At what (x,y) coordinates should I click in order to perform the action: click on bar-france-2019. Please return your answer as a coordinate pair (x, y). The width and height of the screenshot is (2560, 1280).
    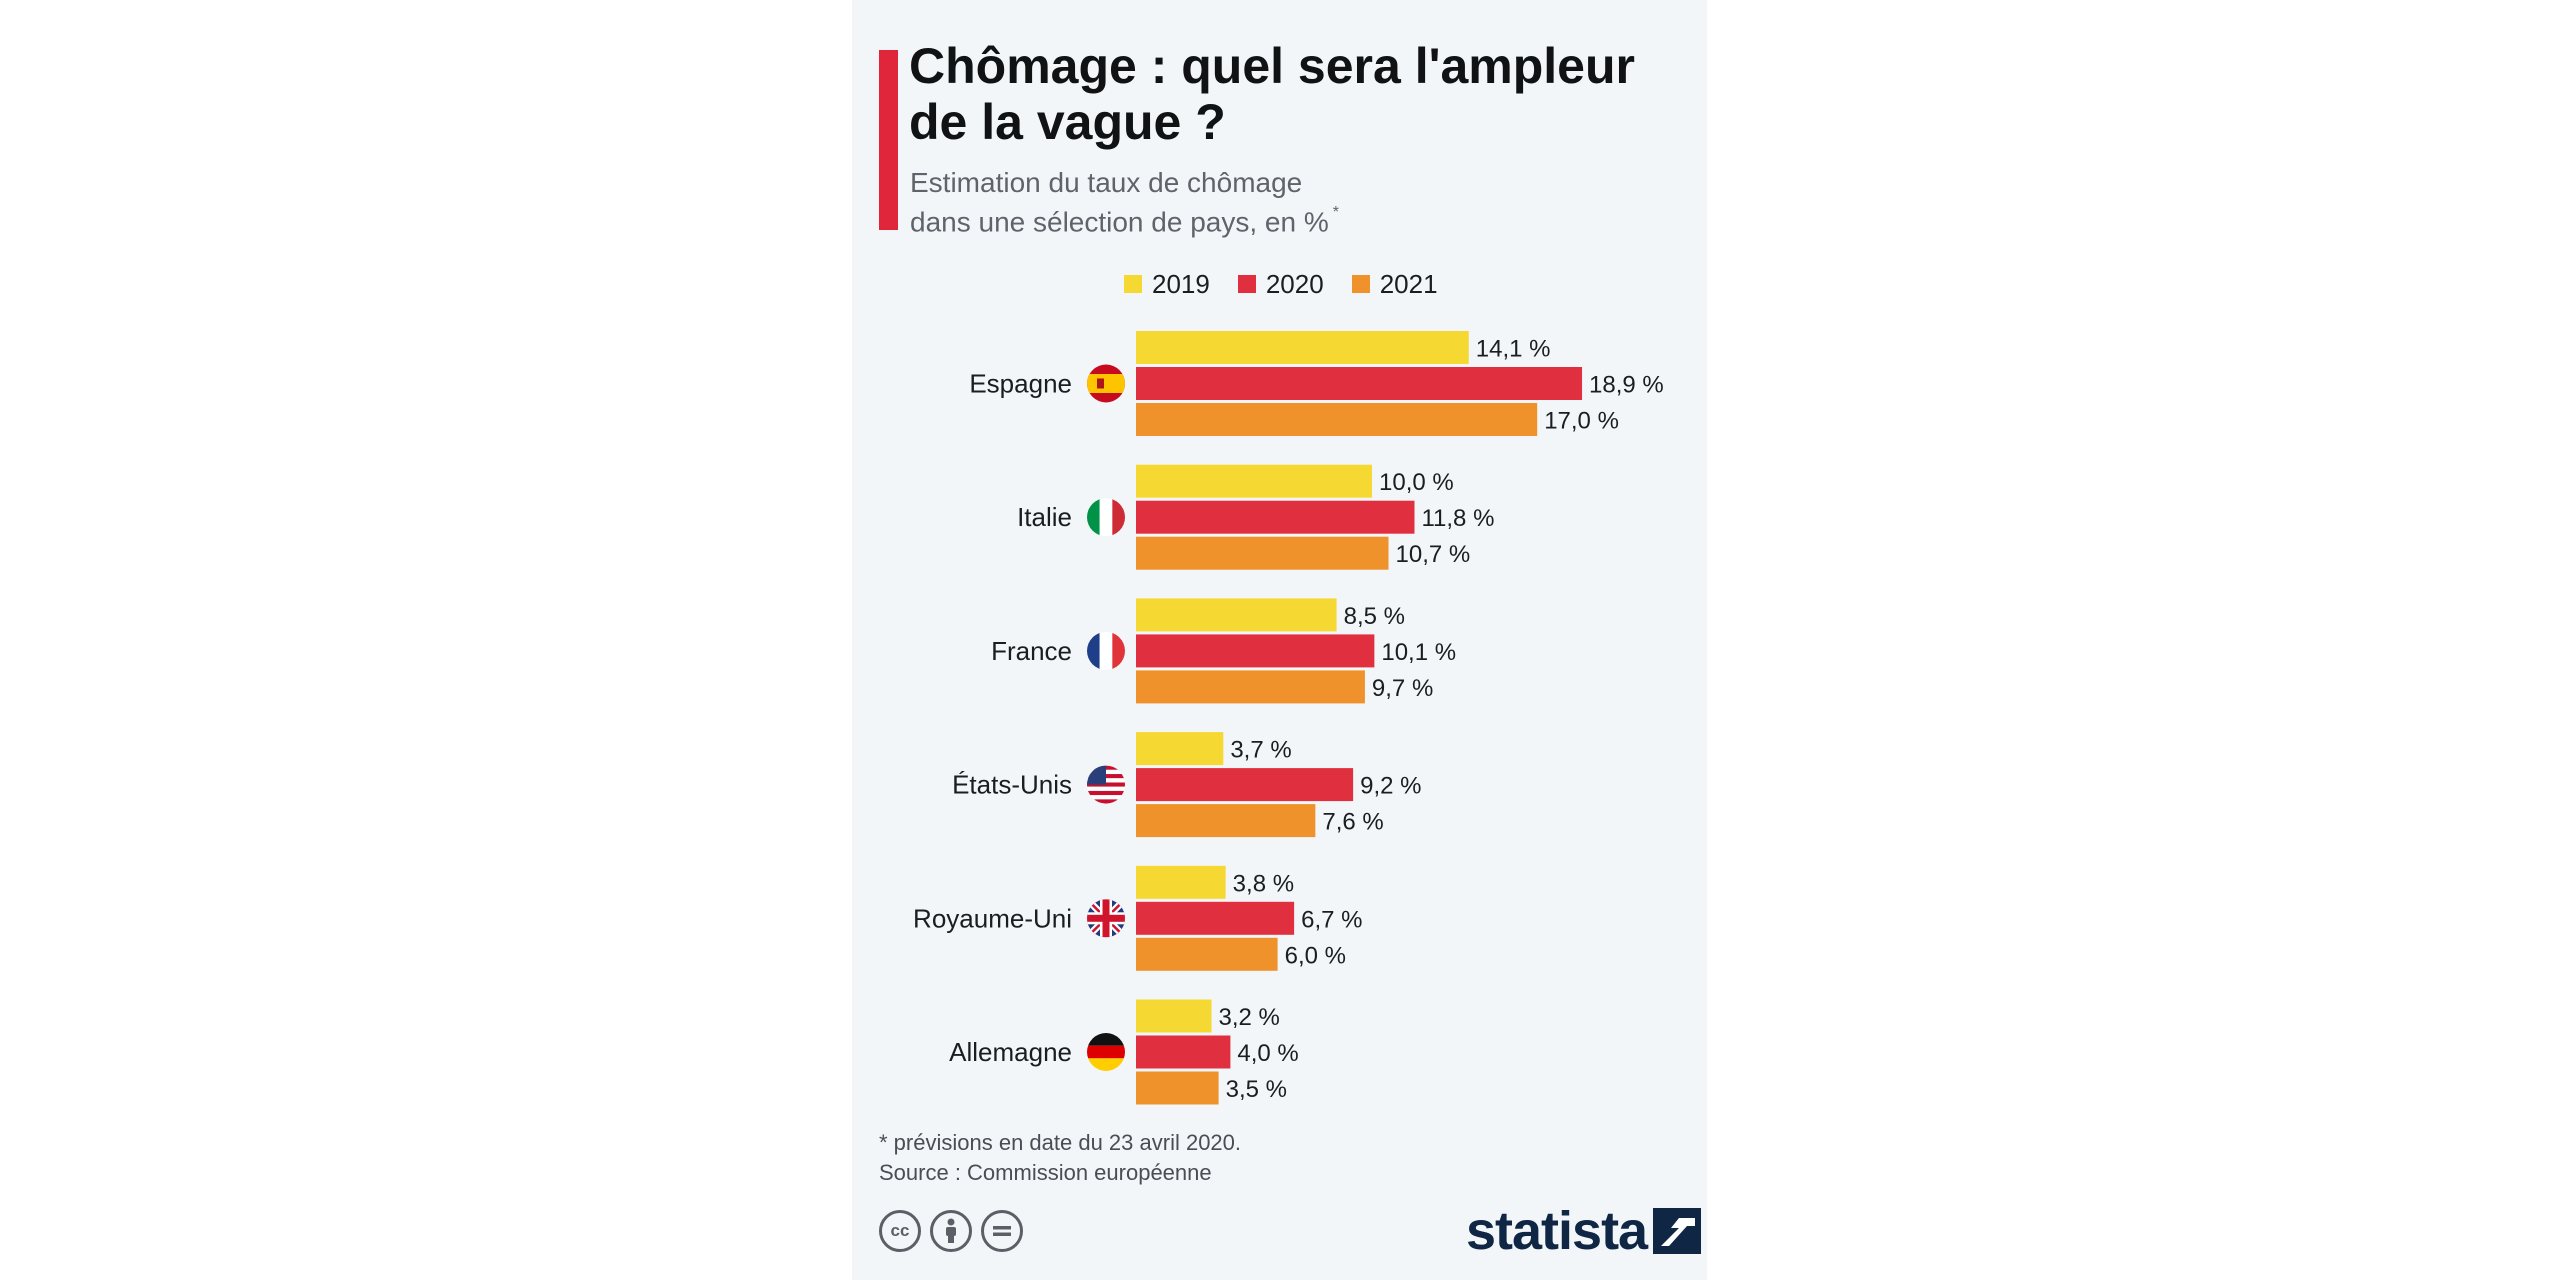
    Looking at the image, I should click on (1236, 615).